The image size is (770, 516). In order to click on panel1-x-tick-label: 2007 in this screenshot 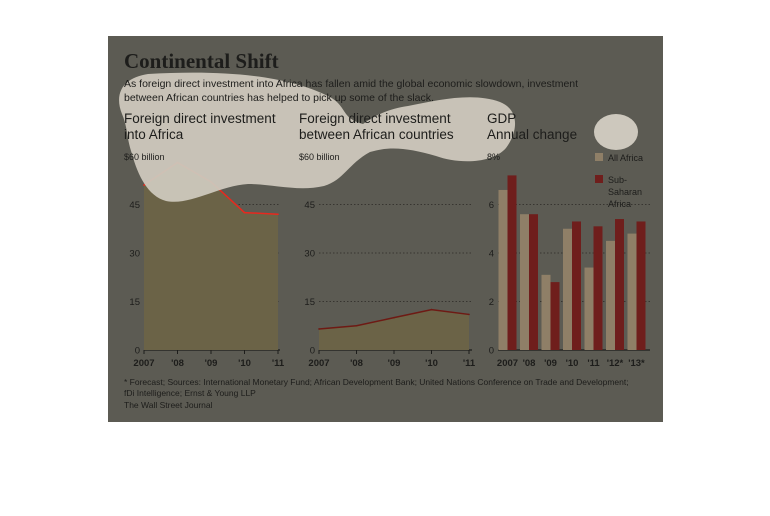, I will do `click(143, 363)`.